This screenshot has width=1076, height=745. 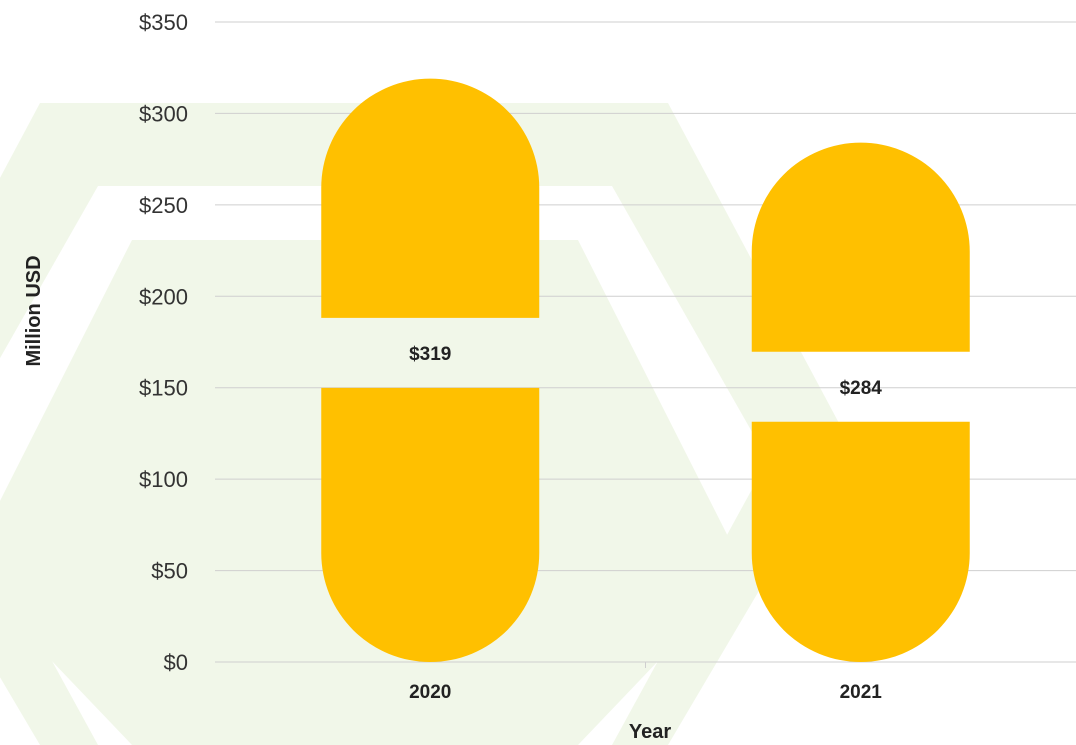 What do you see at coordinates (860, 541) in the screenshot?
I see `bar-2021-lower` at bounding box center [860, 541].